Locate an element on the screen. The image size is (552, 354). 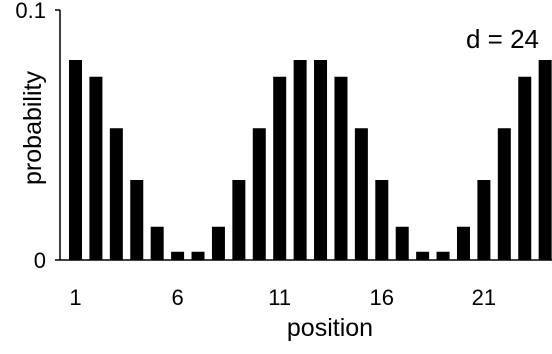
x-tick-label-6: 6 is located at coordinates (177, 297).